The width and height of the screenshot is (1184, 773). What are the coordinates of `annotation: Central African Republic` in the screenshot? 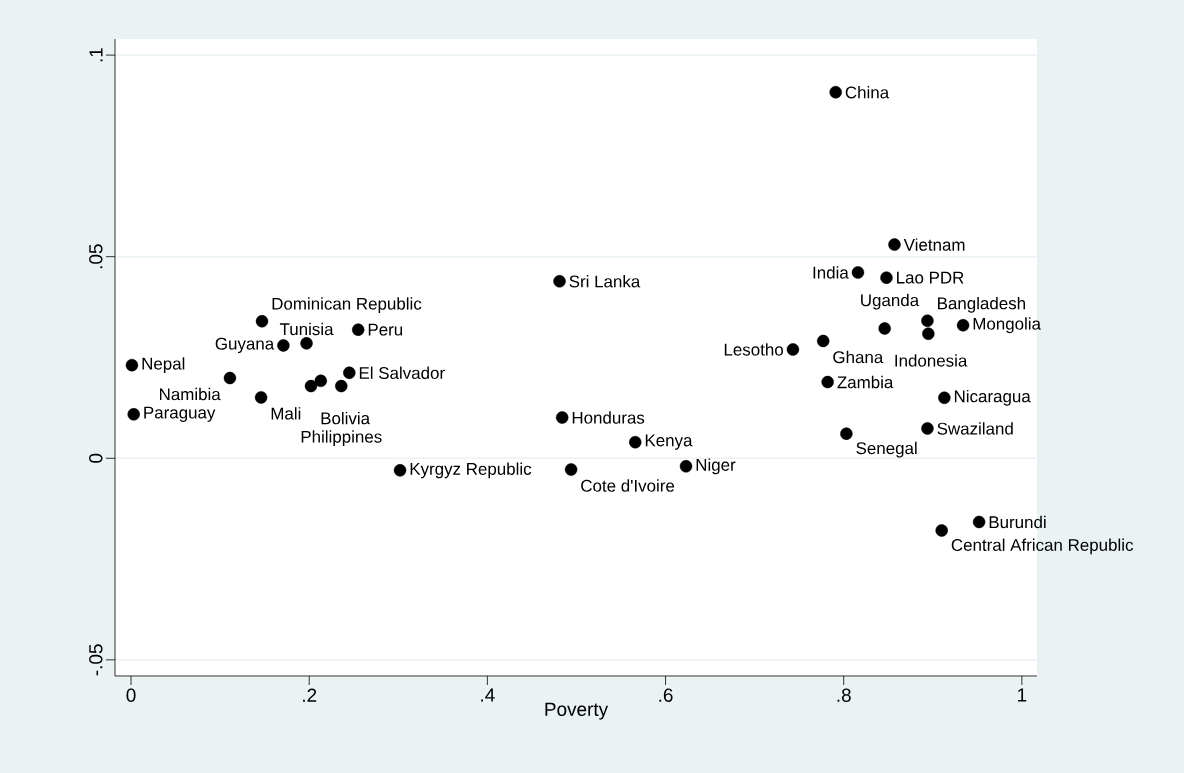 It's located at (1042, 546).